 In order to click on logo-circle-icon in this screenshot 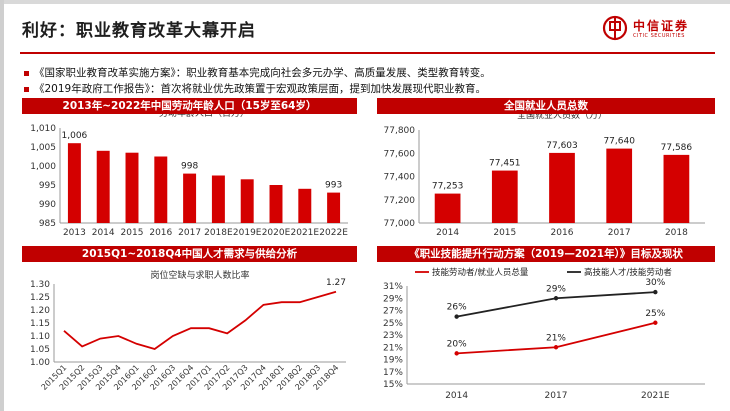, I will do `click(615, 28)`.